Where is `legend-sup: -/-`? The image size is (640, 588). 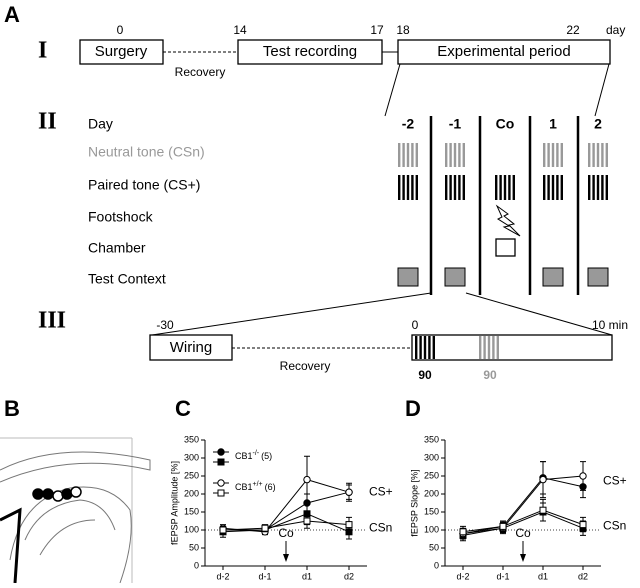
legend-sup: -/- is located at coordinates (256, 453).